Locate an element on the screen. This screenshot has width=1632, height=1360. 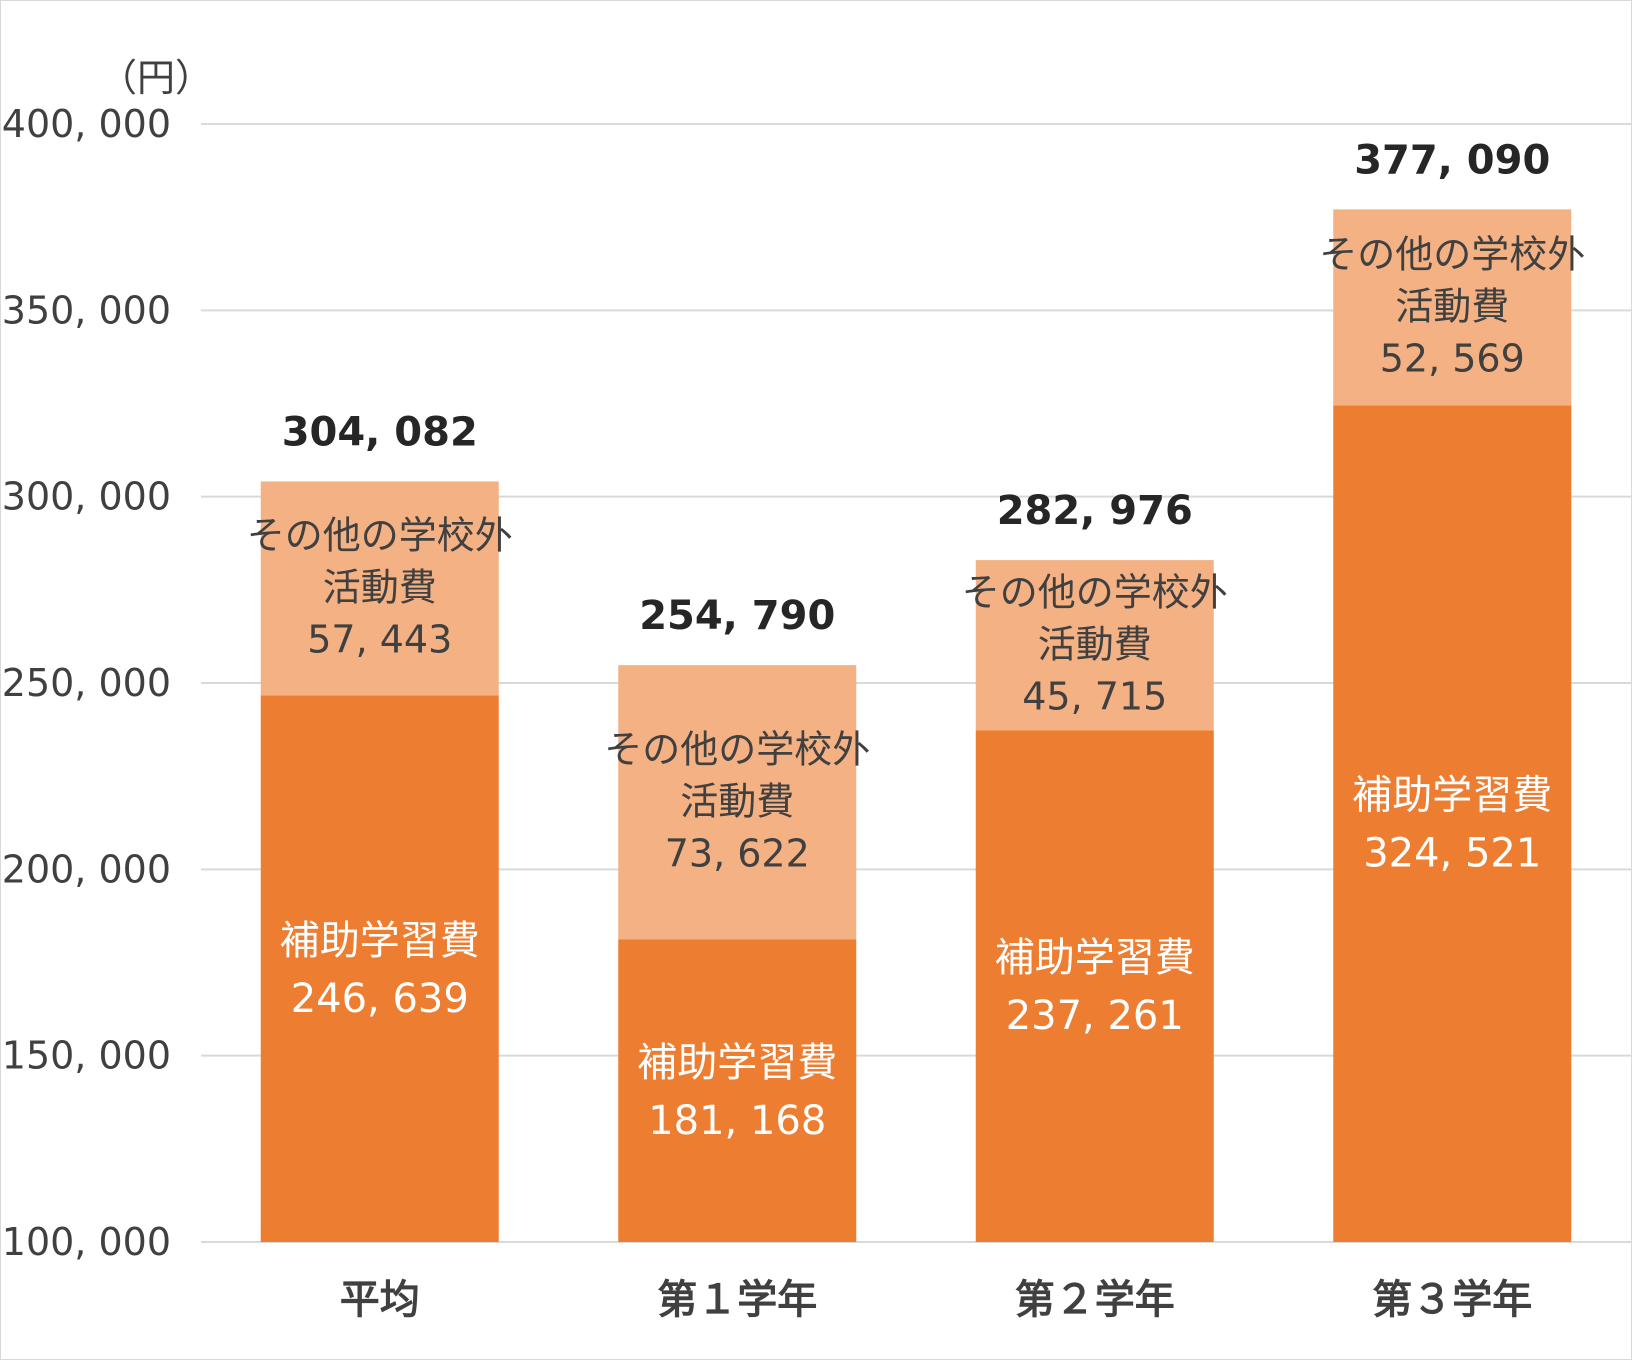
y-tick-label: 300, 000 is located at coordinates (86, 497).